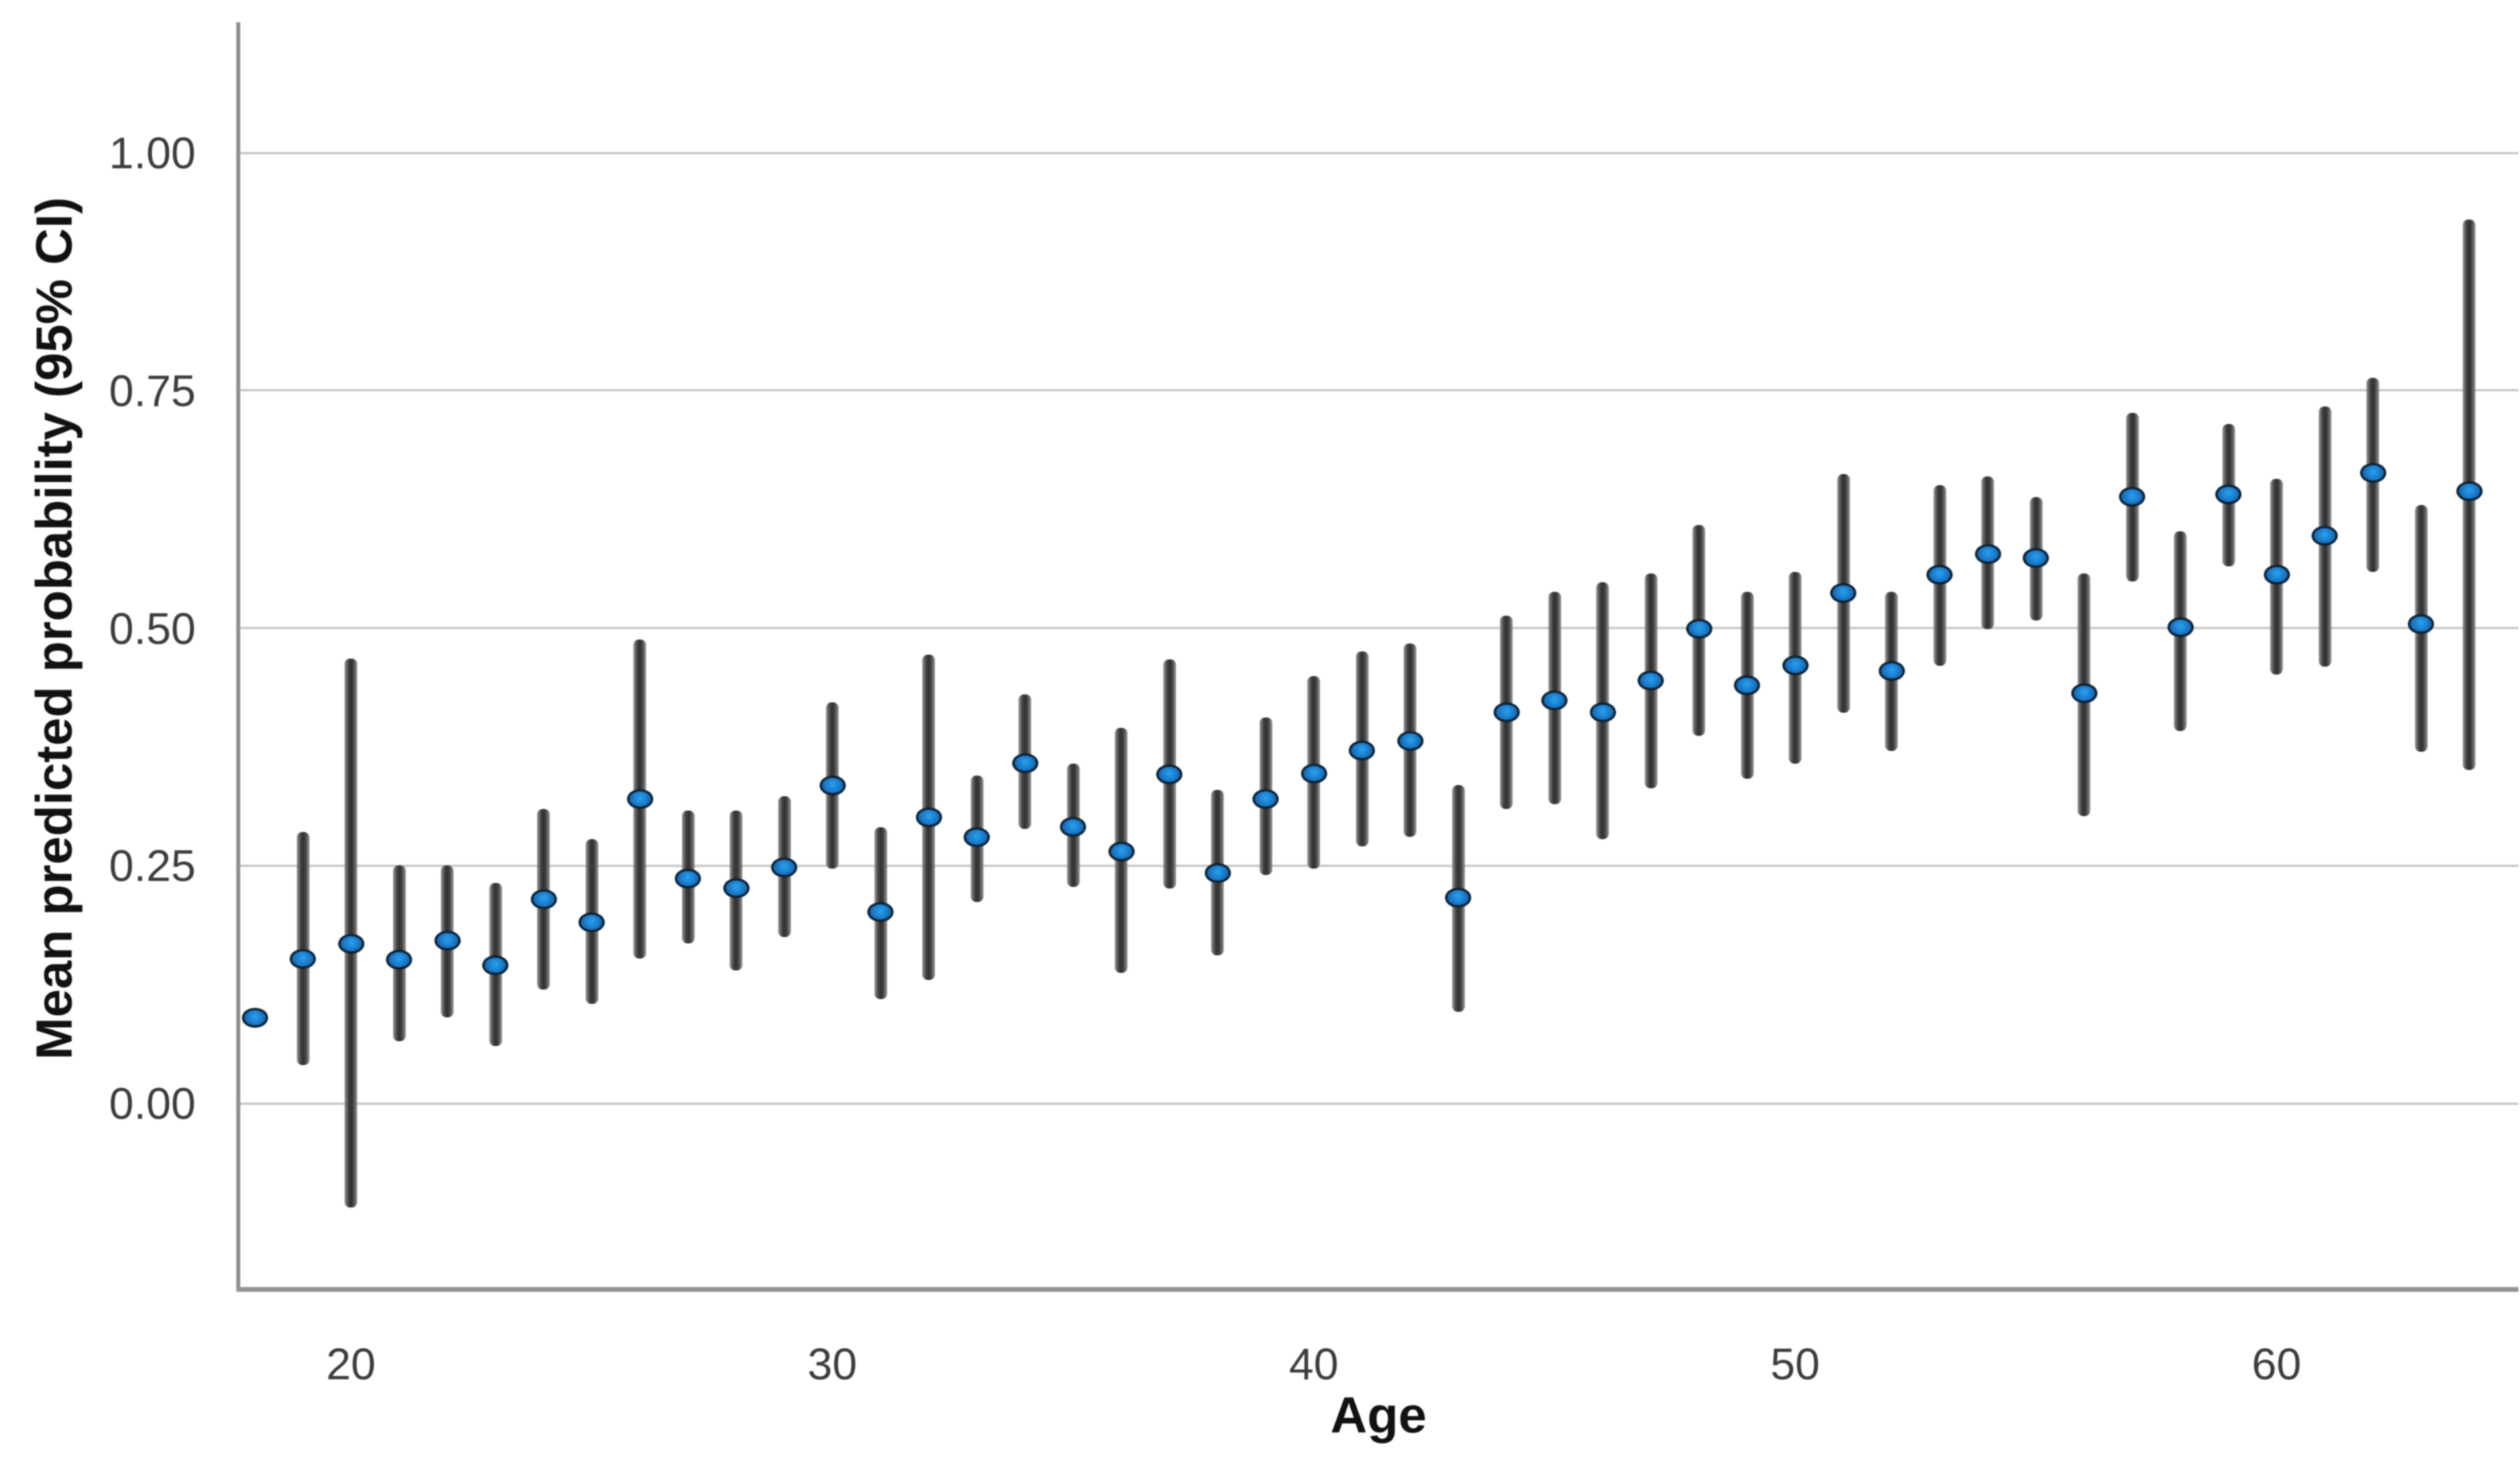  What do you see at coordinates (1313, 1364) in the screenshot?
I see `x-tick-label: 40` at bounding box center [1313, 1364].